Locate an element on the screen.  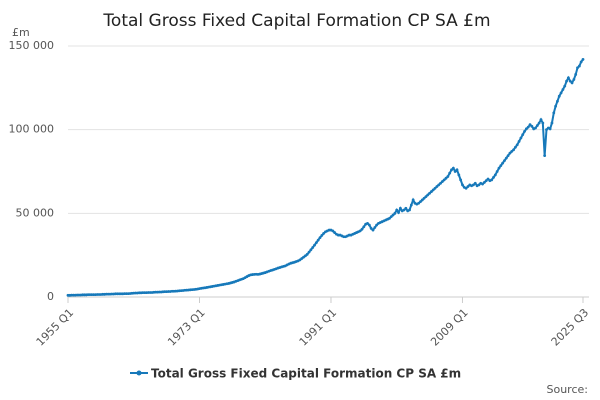
y-tick-label: 150 000 is located at coordinates (32, 45).